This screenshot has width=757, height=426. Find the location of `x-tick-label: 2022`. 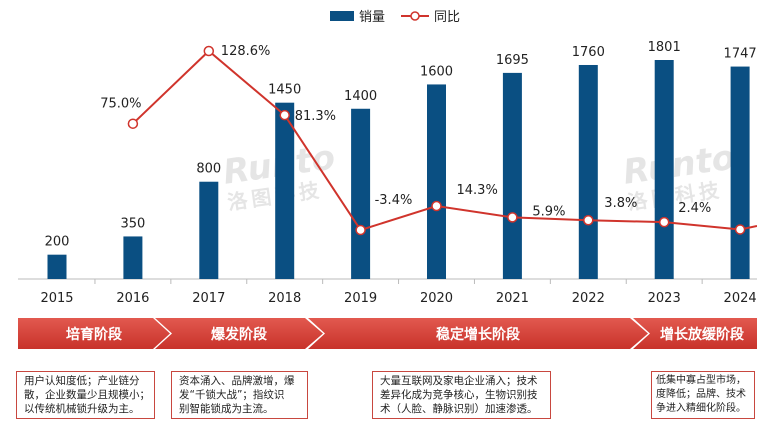

x-tick-label: 2022 is located at coordinates (588, 298).